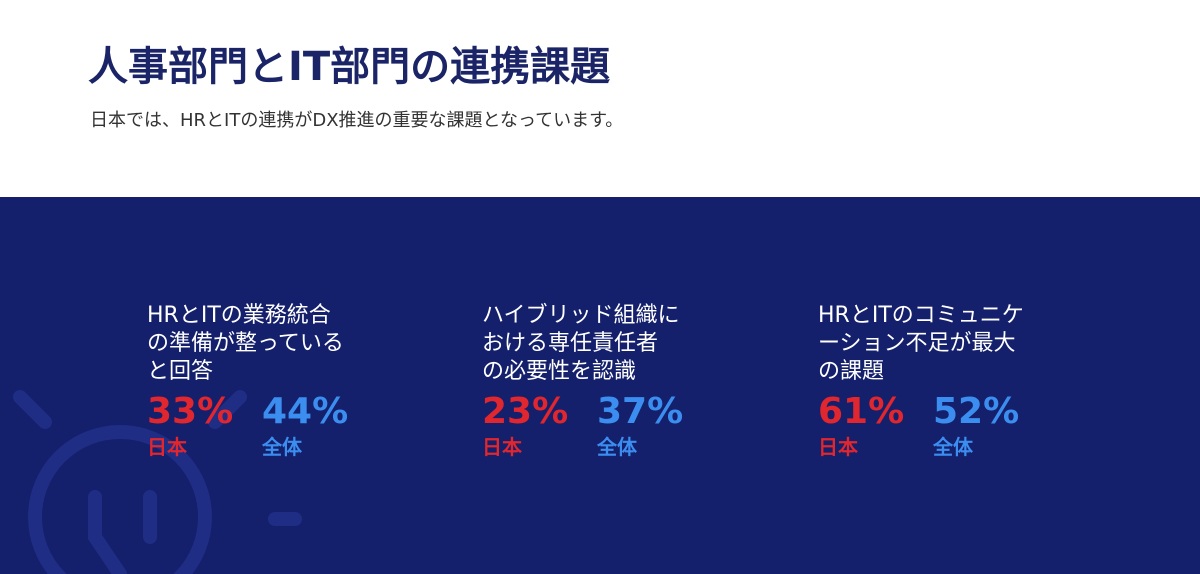 This screenshot has height=574, width=1200. What do you see at coordinates (525, 411) in the screenshot?
I see `stat-value: 23%` at bounding box center [525, 411].